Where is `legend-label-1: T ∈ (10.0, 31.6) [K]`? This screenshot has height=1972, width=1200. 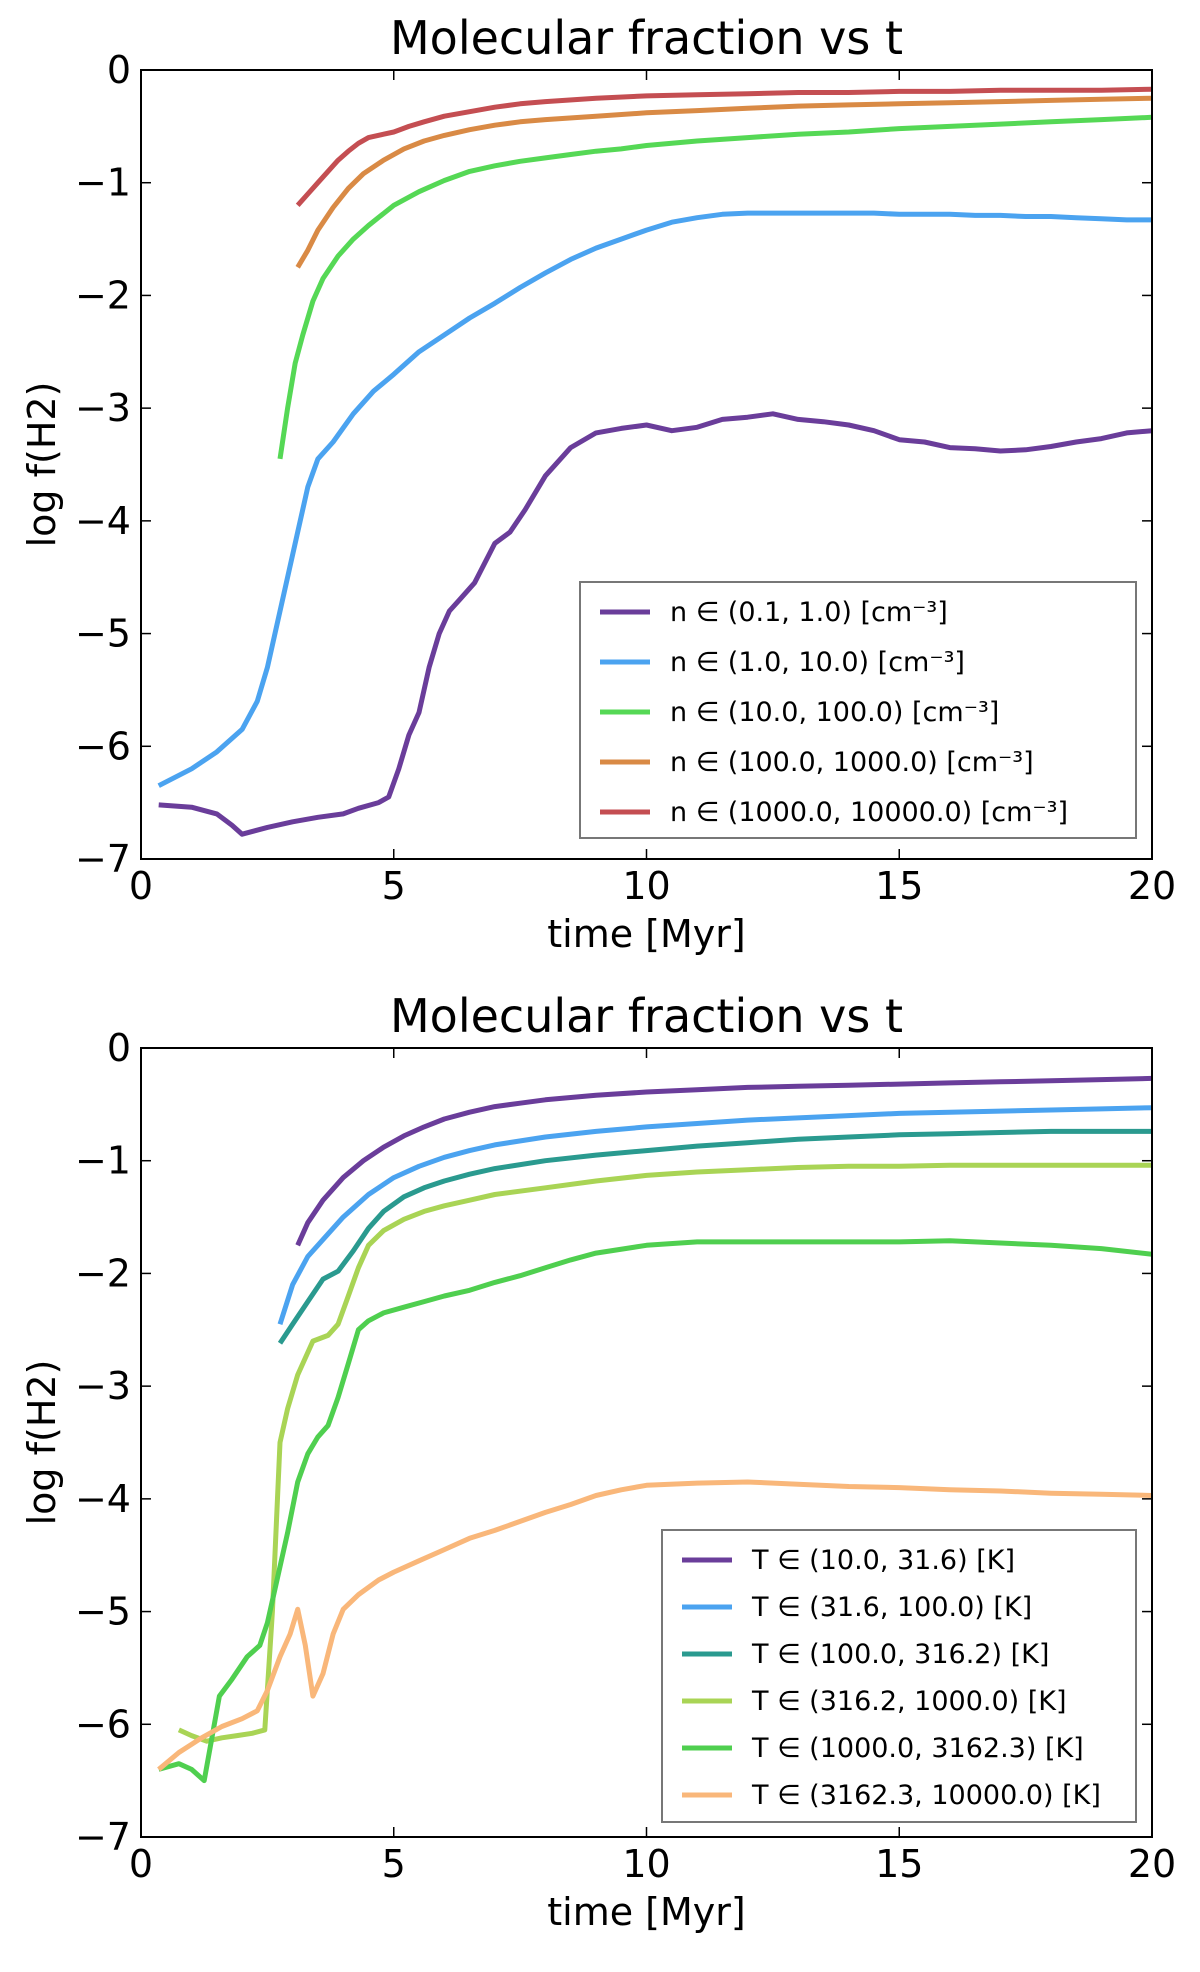 legend-label-1: T ∈ (10.0, 31.6) [K] is located at coordinates (883, 1560).